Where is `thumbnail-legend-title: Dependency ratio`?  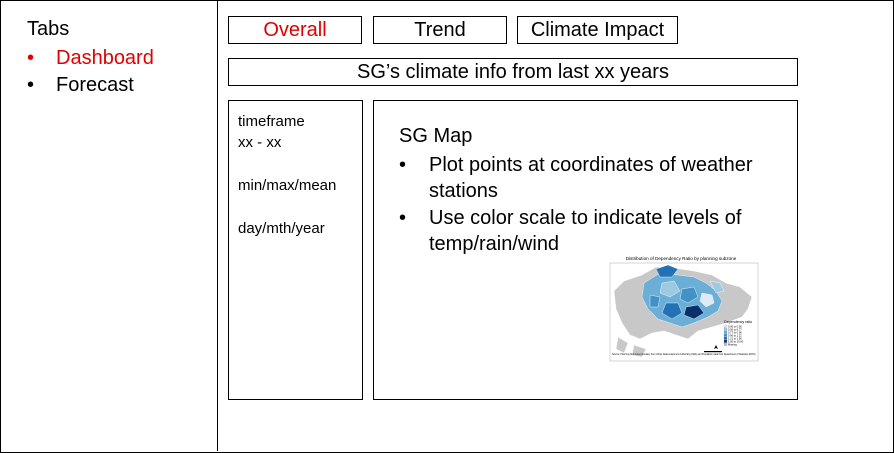
thumbnail-legend-title: Dependency ratio is located at coordinates (738, 322).